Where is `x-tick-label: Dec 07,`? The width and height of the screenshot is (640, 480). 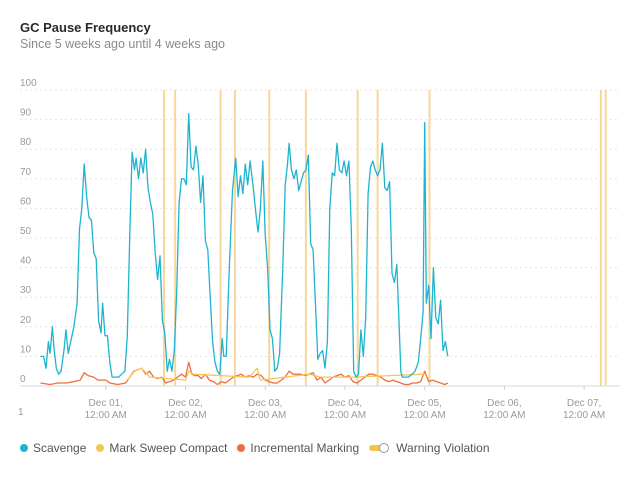 x-tick-label: Dec 07, is located at coordinates (584, 403).